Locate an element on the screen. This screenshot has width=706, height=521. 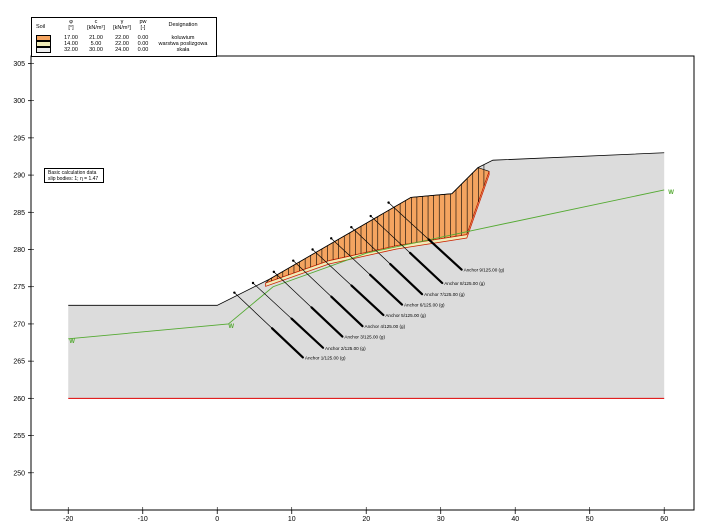
legend-header-pw-symbol: pw is located at coordinates (143, 22).